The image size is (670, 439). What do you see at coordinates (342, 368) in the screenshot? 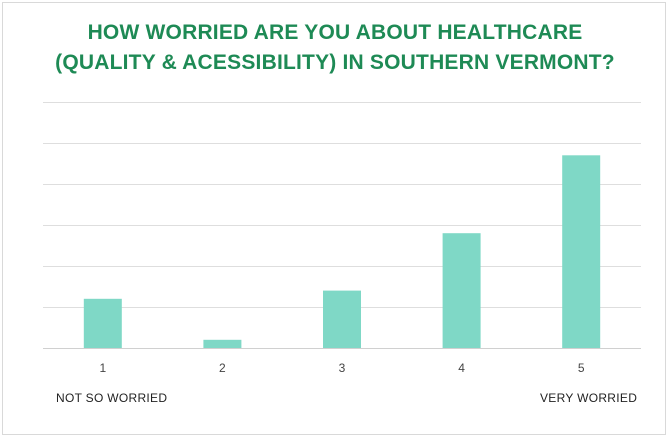
I see `x-tick-label: 3` at bounding box center [342, 368].